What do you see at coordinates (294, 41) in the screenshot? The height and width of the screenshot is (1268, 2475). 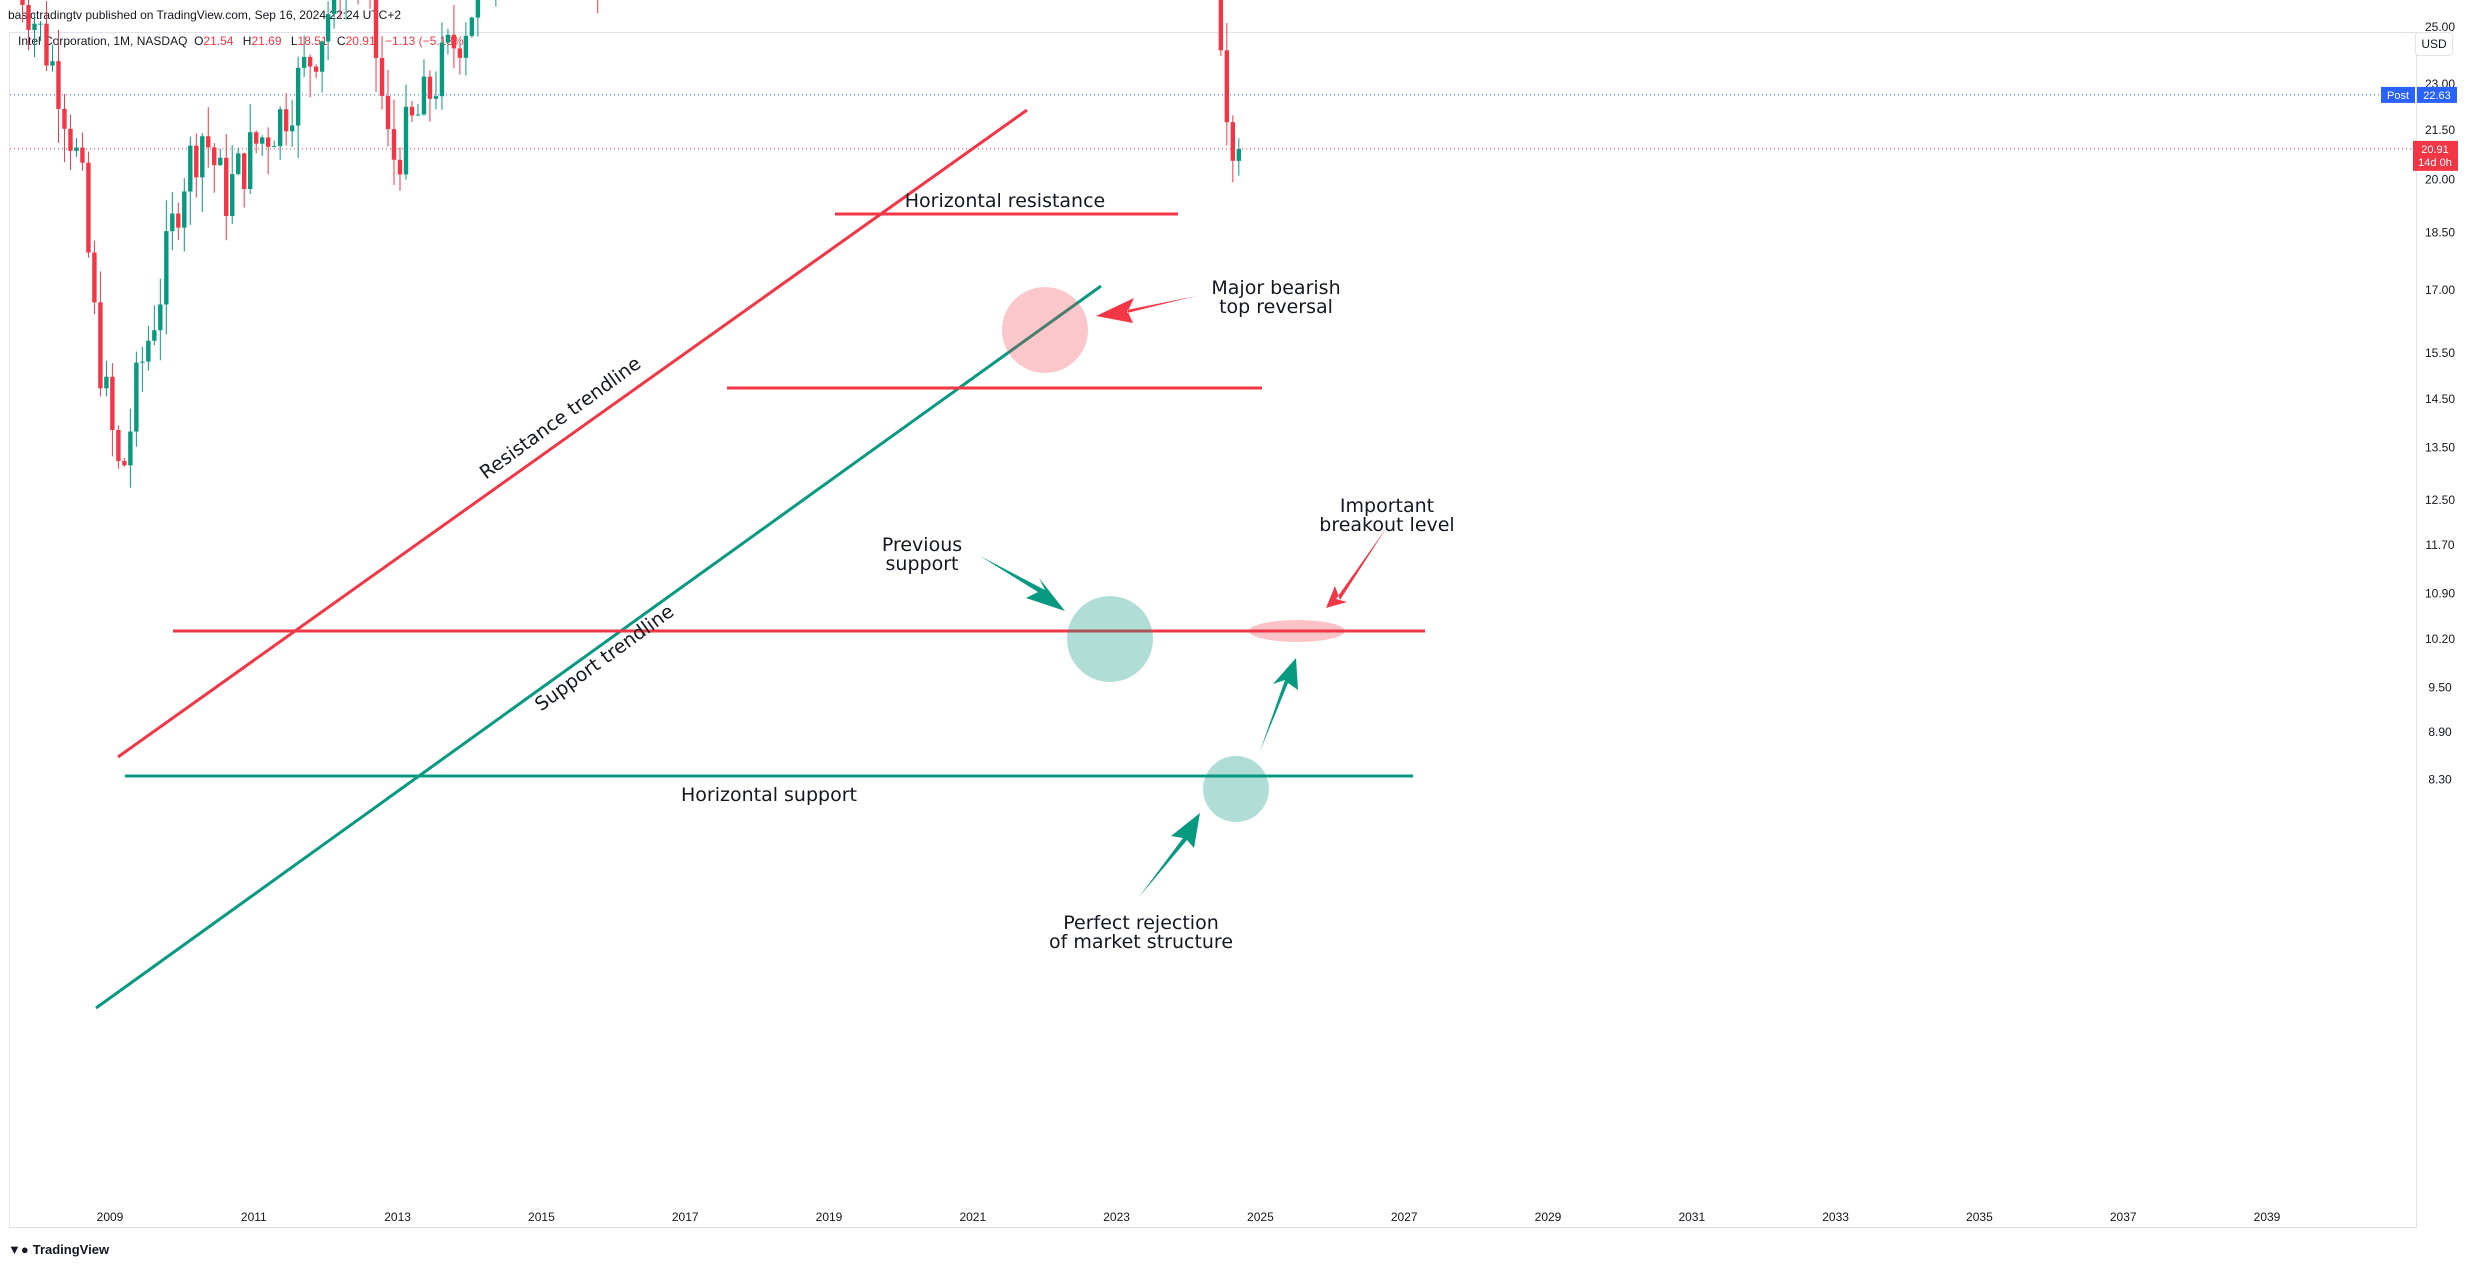 I see `low-label: L` at bounding box center [294, 41].